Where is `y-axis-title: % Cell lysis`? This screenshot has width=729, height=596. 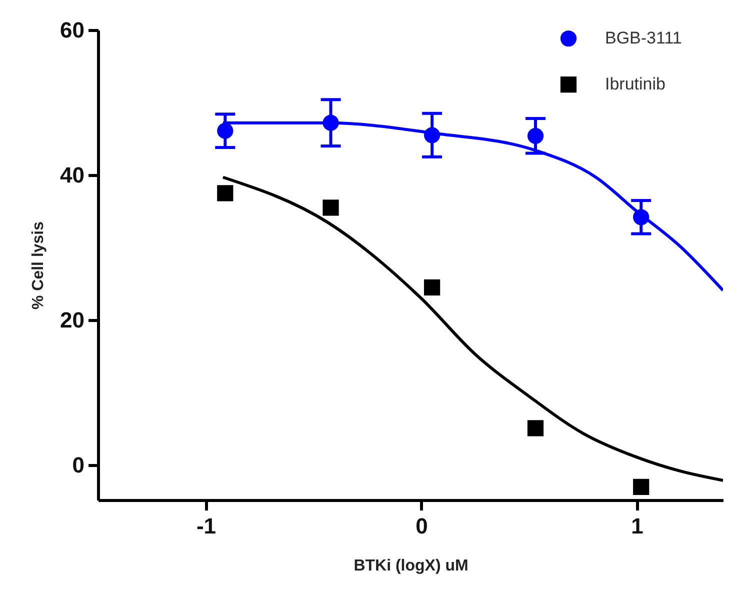 y-axis-title: % Cell lysis is located at coordinates (39, 265).